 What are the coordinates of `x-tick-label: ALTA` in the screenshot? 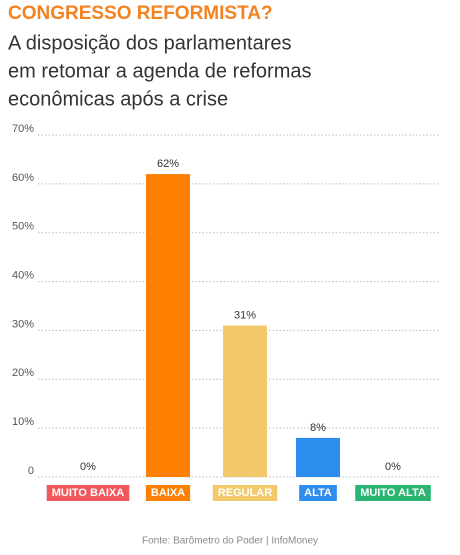 It's located at (318, 493).